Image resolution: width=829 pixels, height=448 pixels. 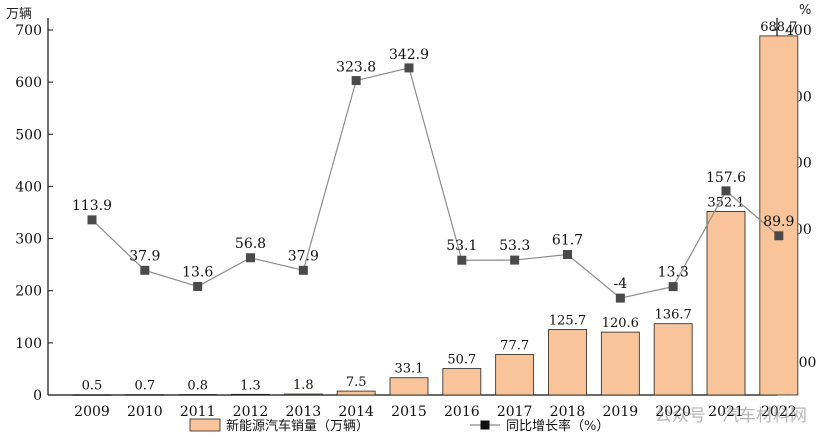 I want to click on bar-value-label: 50.7, so click(x=461, y=360).